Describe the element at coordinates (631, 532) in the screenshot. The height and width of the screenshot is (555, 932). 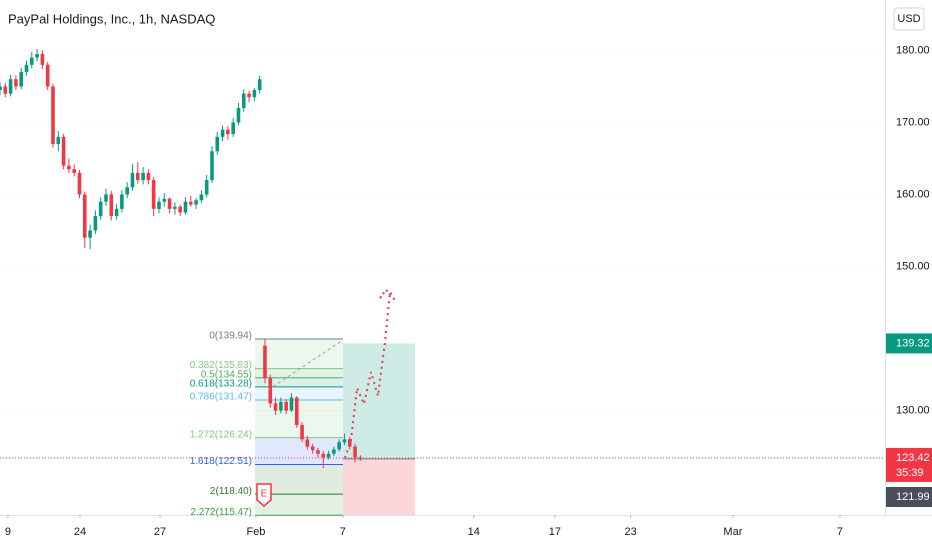
I see `x-tick-label: 23` at that location.